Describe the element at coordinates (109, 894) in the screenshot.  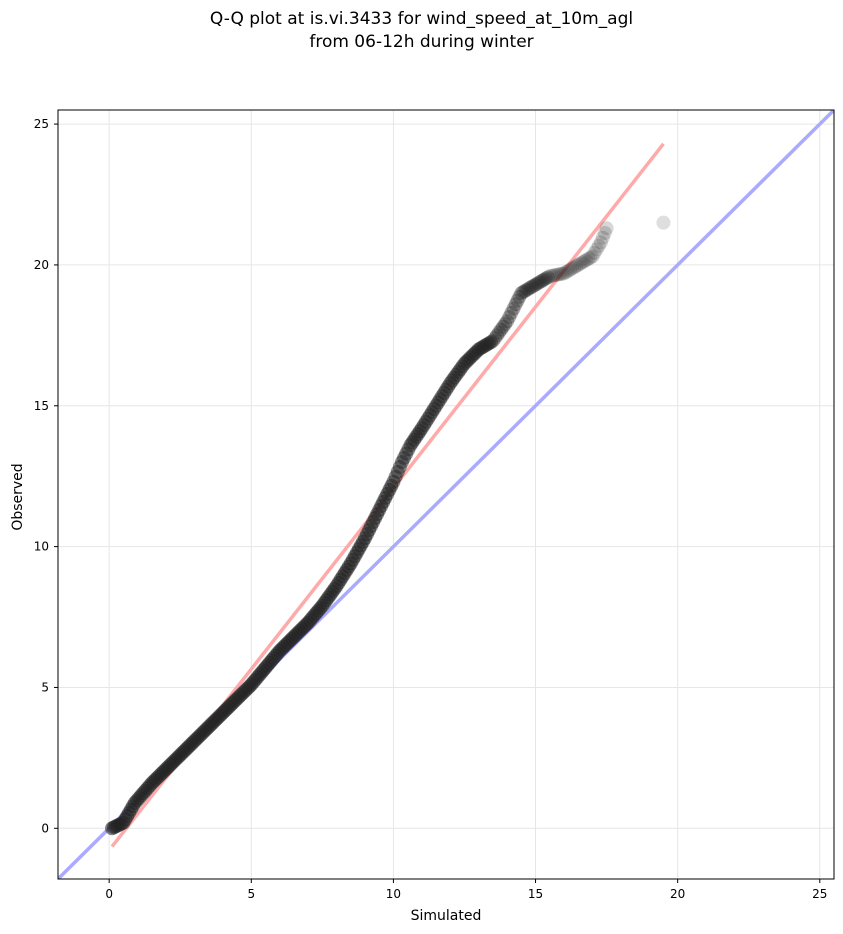
I see `x-tick-label: 0` at that location.